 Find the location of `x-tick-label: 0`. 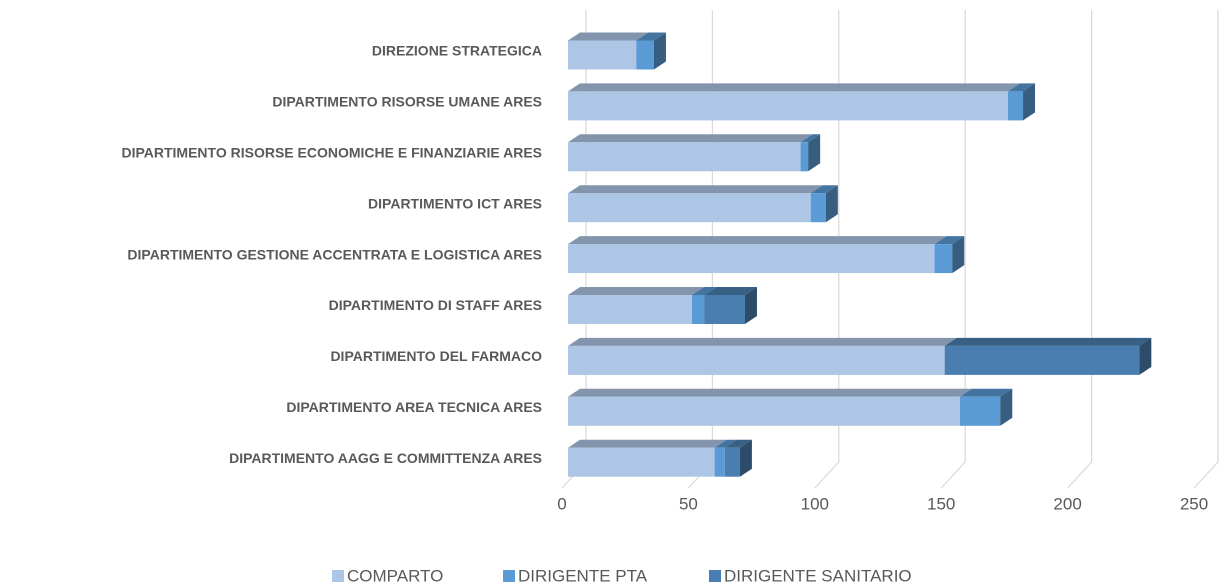

x-tick-label: 0 is located at coordinates (561, 503).